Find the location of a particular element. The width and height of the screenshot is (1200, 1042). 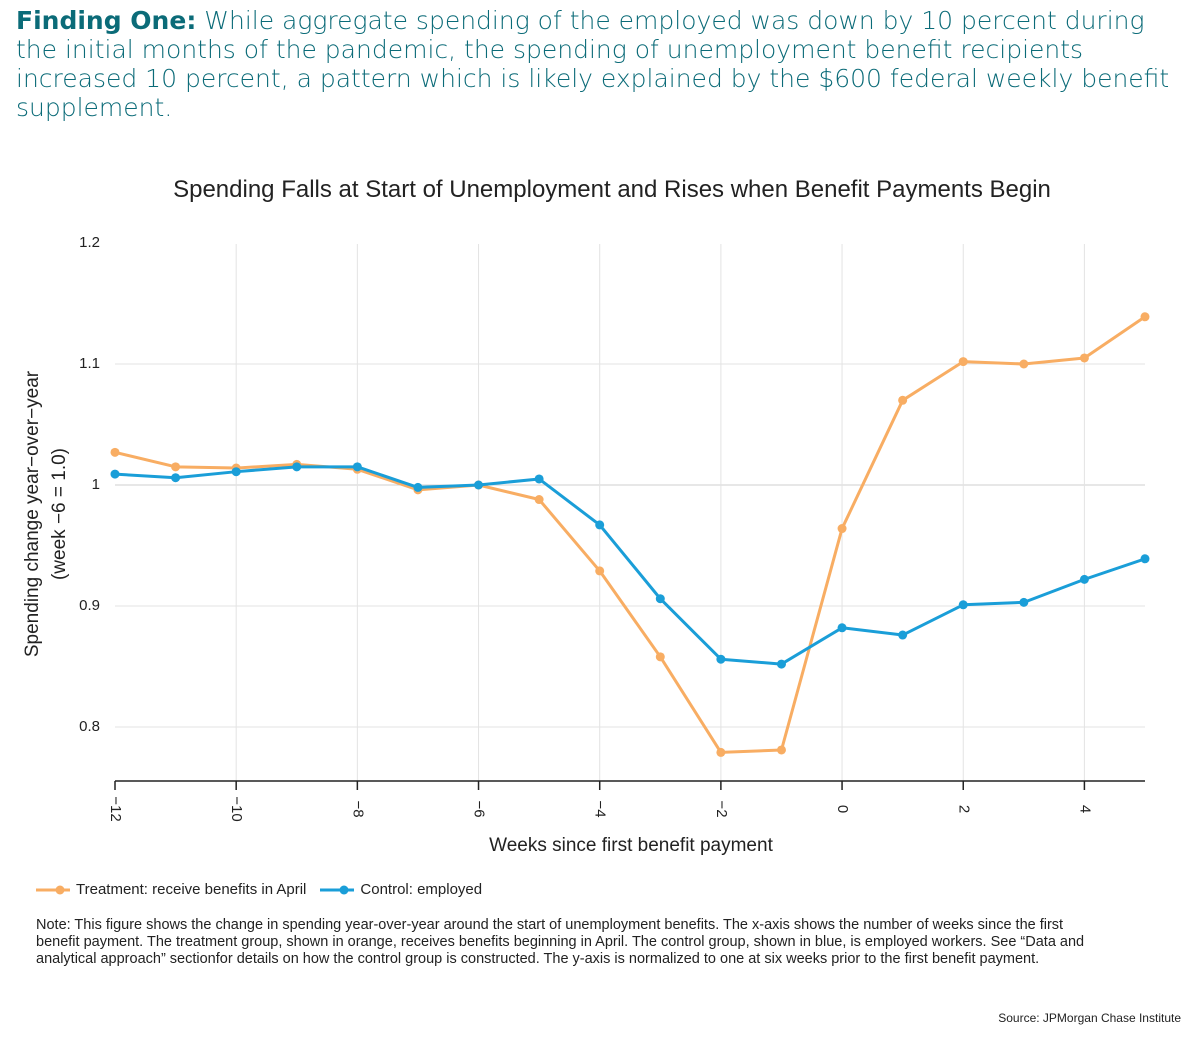

legend-item-treatment: Treatment: receive benefits in April is located at coordinates (171, 889).